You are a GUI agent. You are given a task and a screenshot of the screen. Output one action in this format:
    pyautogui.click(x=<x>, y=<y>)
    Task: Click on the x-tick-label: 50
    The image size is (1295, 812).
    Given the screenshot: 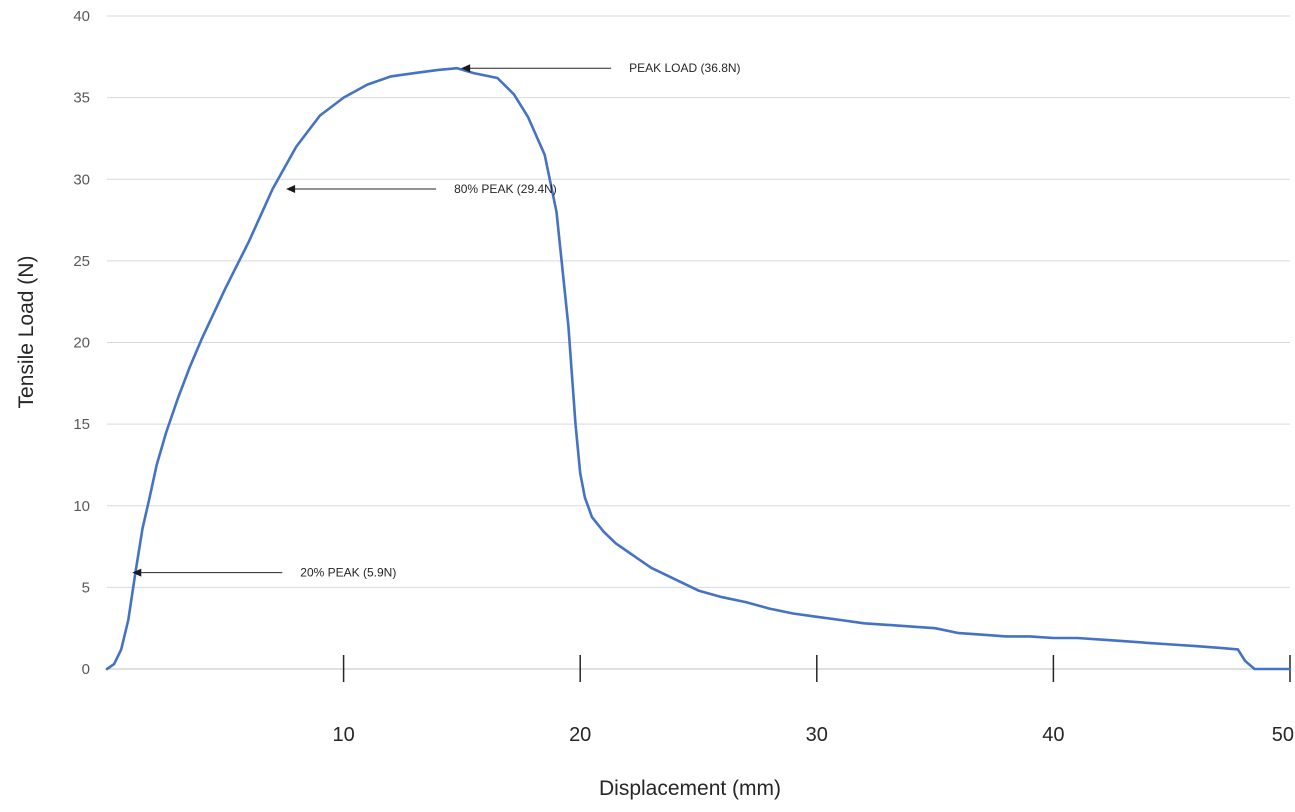 What is the action you would take?
    pyautogui.click(x=1283, y=735)
    